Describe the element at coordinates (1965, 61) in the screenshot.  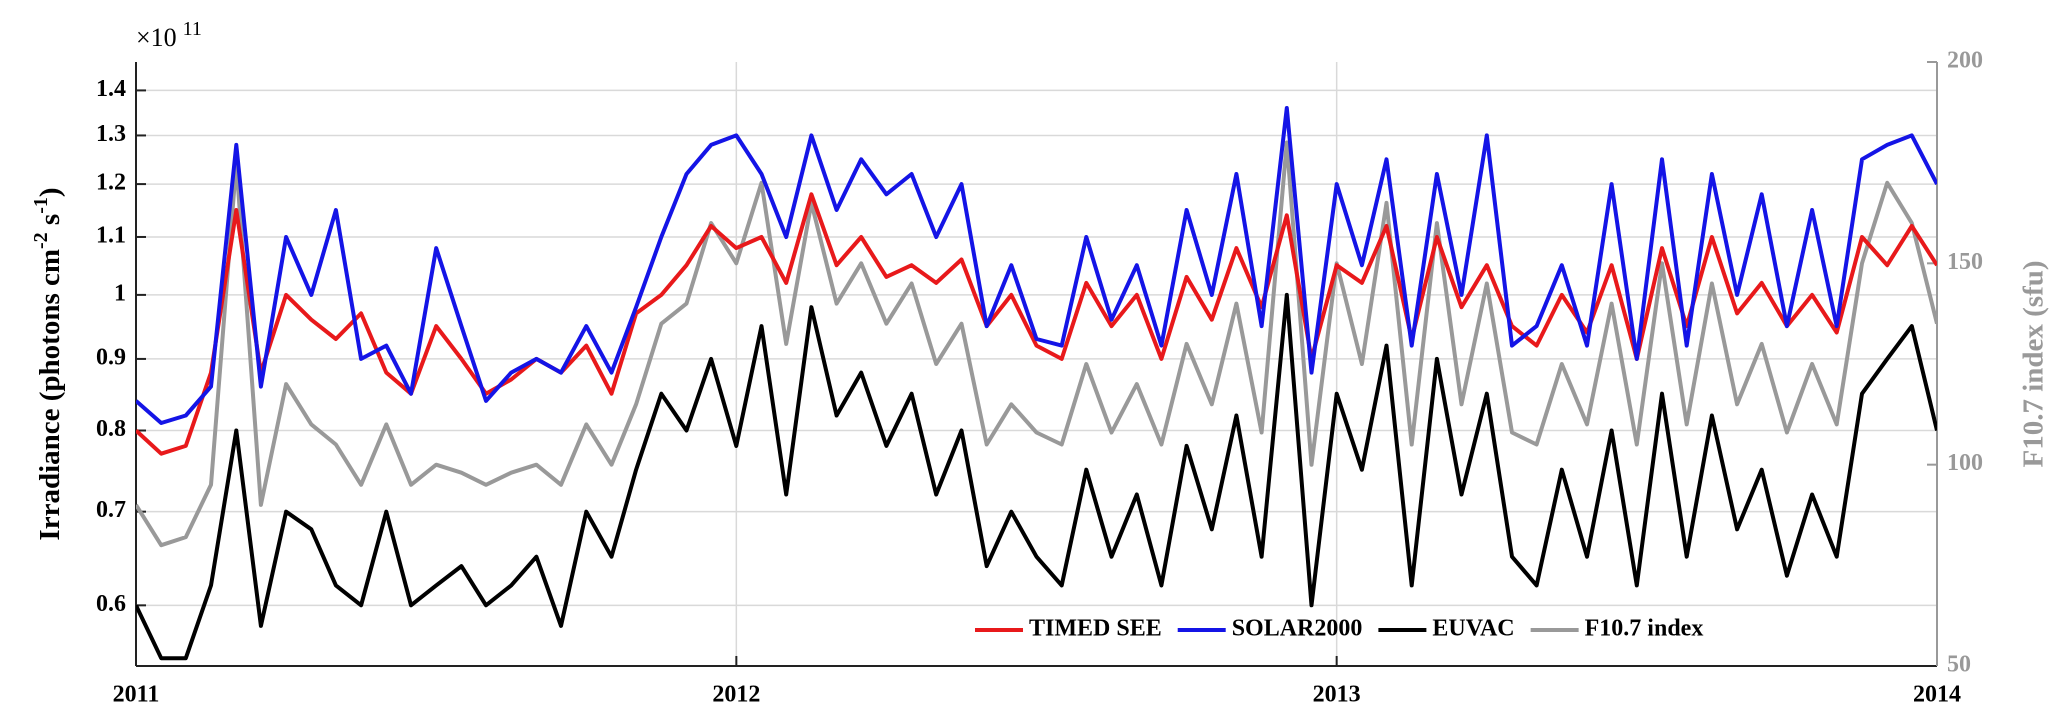
I see `y2-tick-label: 200` at that location.